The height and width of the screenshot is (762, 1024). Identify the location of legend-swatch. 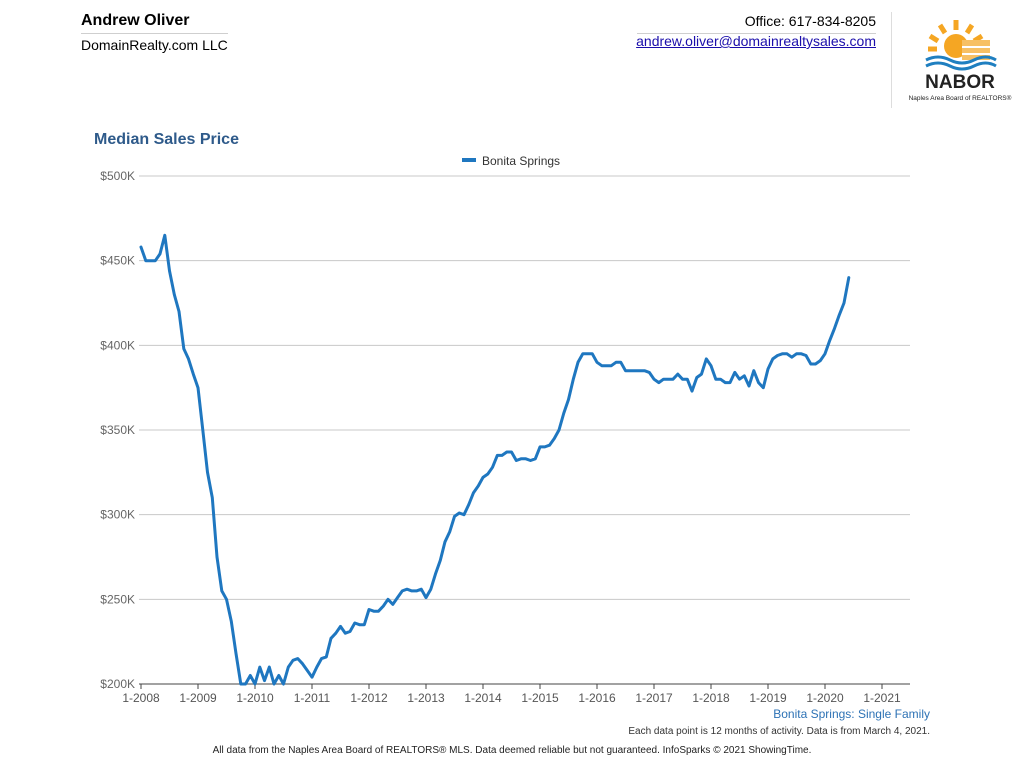
(469, 160).